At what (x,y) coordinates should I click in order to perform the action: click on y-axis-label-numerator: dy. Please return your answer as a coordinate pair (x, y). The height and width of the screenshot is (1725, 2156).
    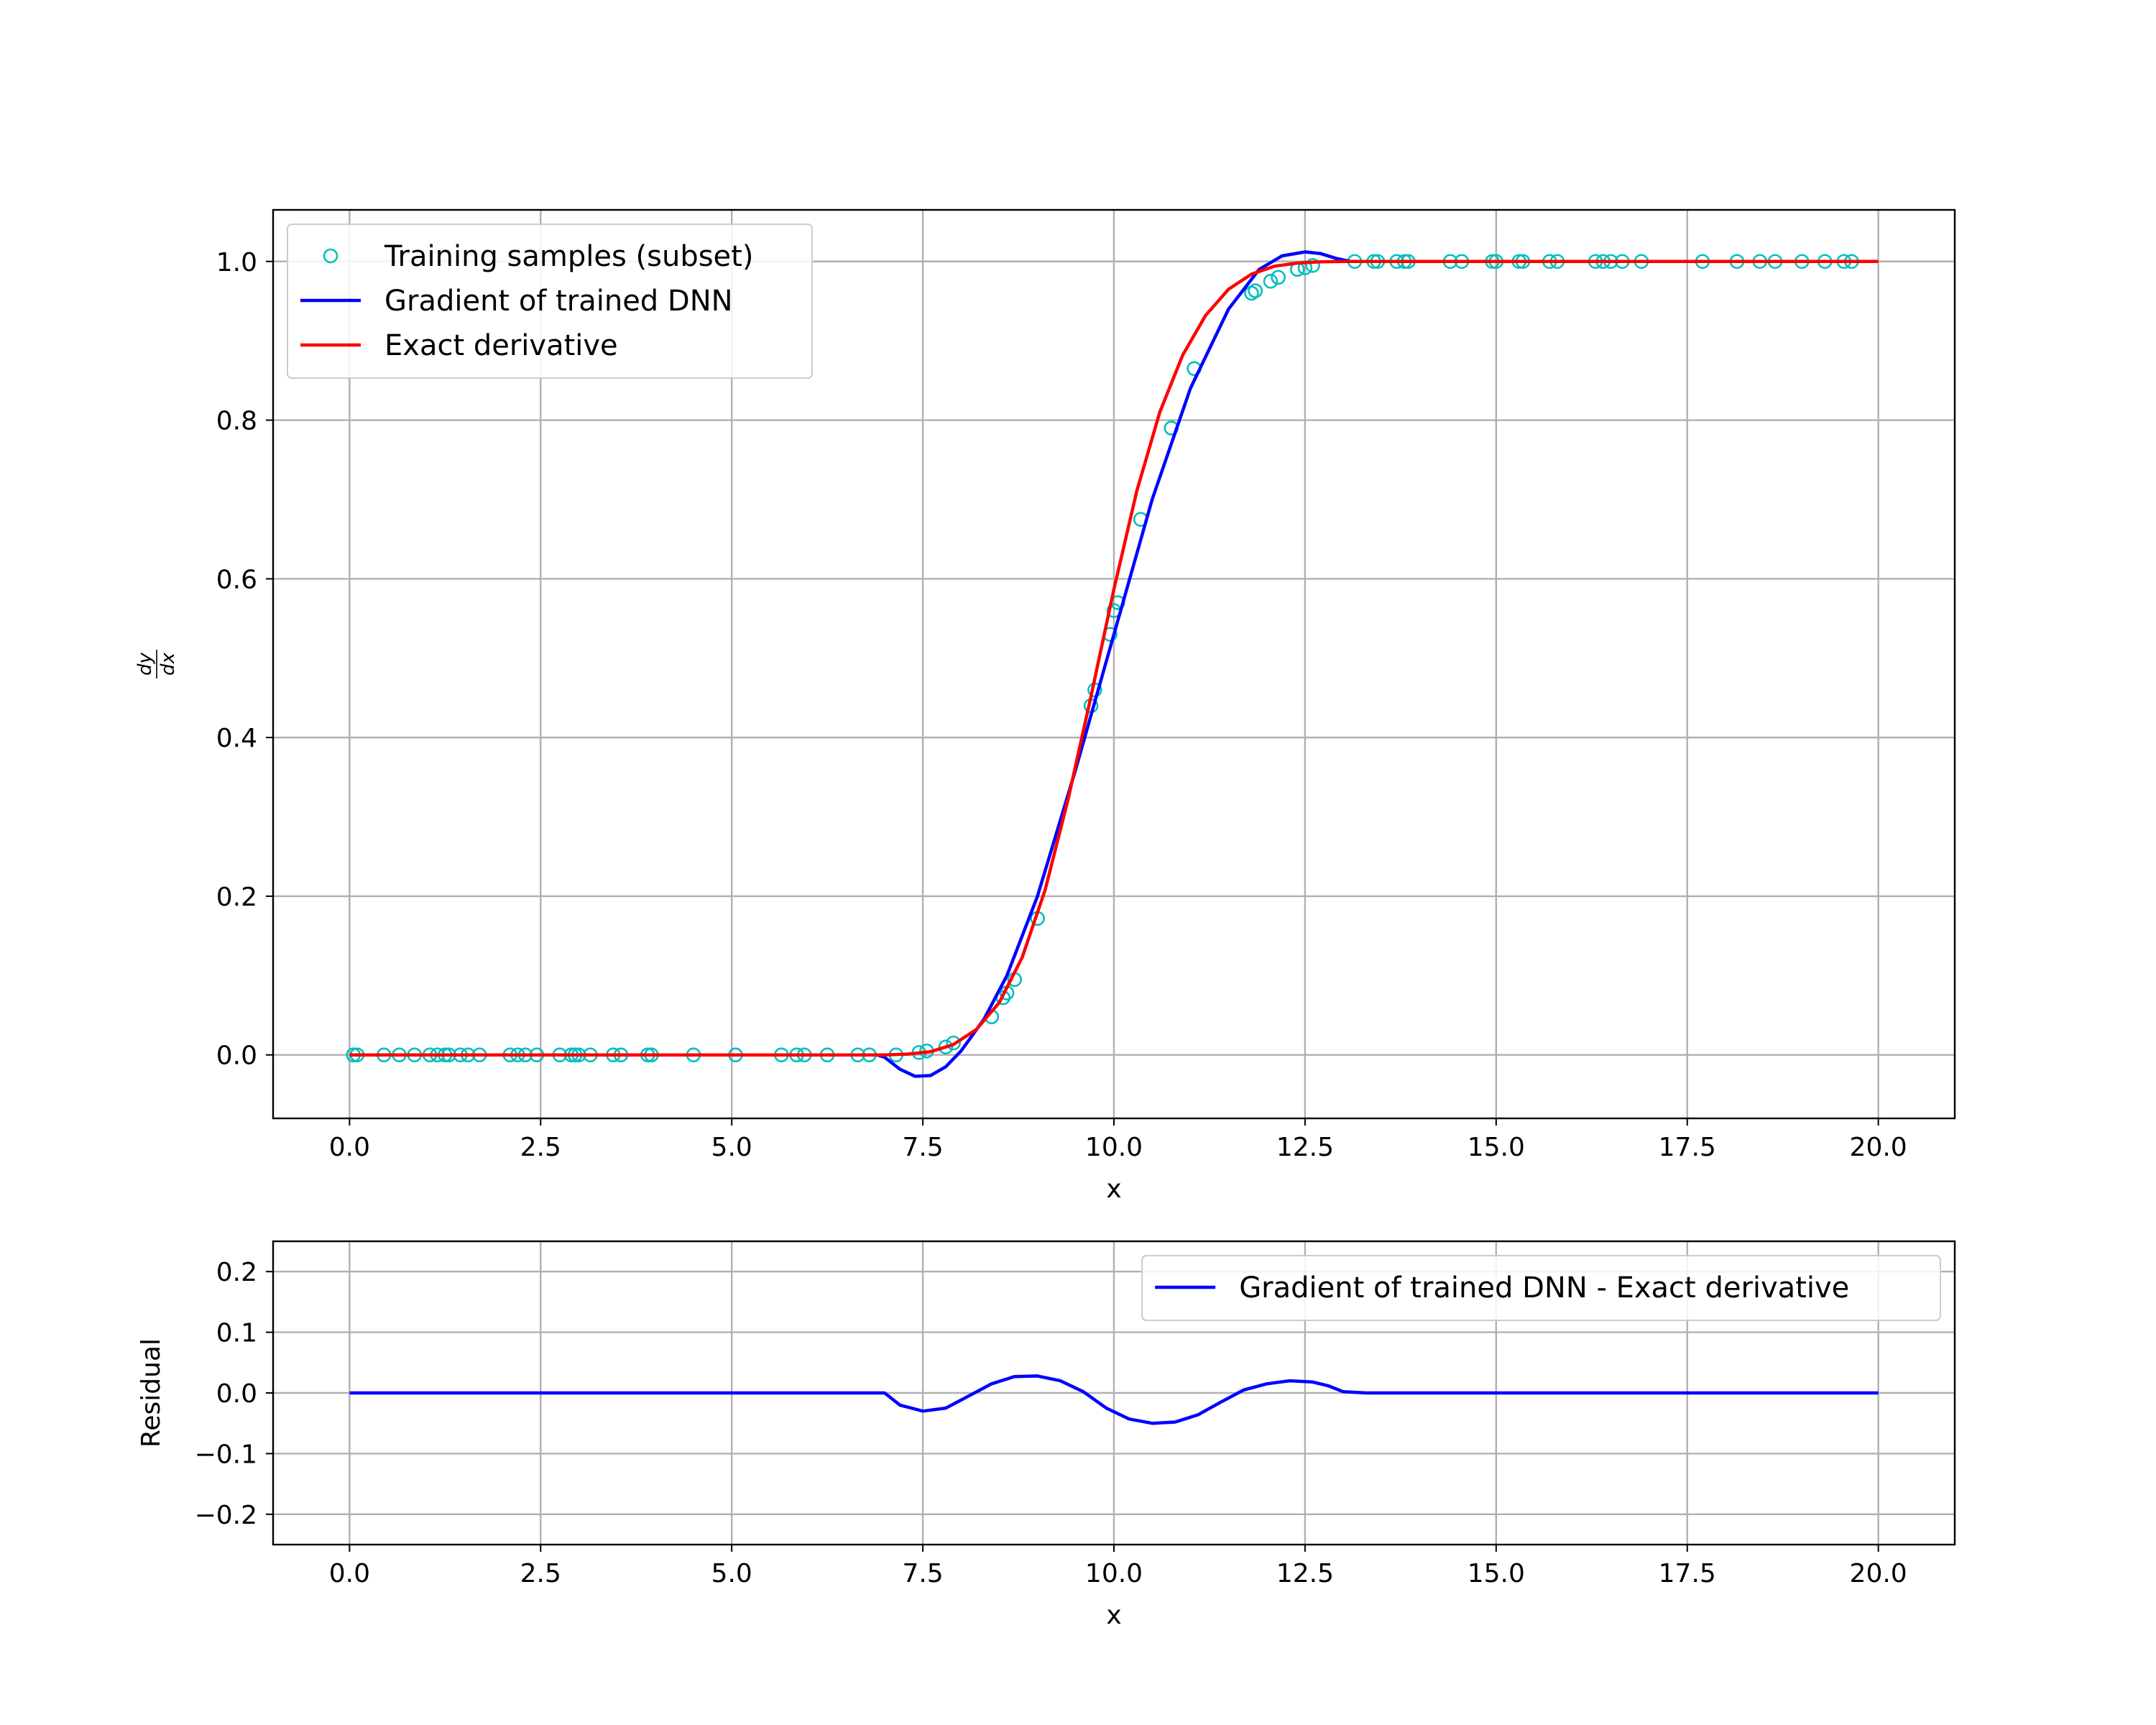
    Looking at the image, I should click on (145, 664).